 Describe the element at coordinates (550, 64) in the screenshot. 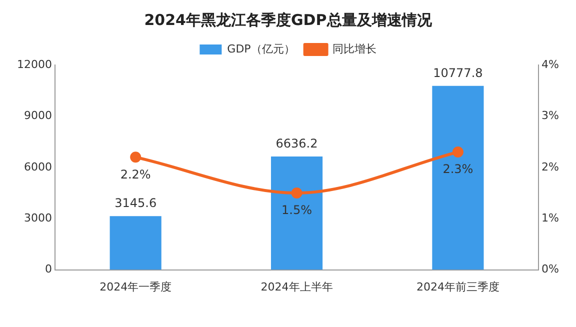

I see `y2-tick-label: 4%` at that location.